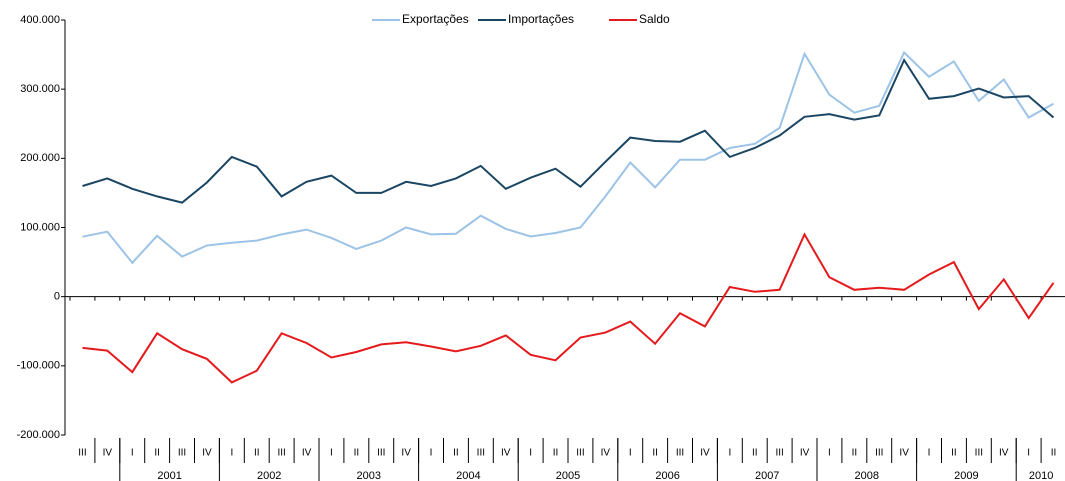 The width and height of the screenshot is (1065, 481). Describe the element at coordinates (40, 227) in the screenshot. I see `y-tick-label: 100.000` at that location.